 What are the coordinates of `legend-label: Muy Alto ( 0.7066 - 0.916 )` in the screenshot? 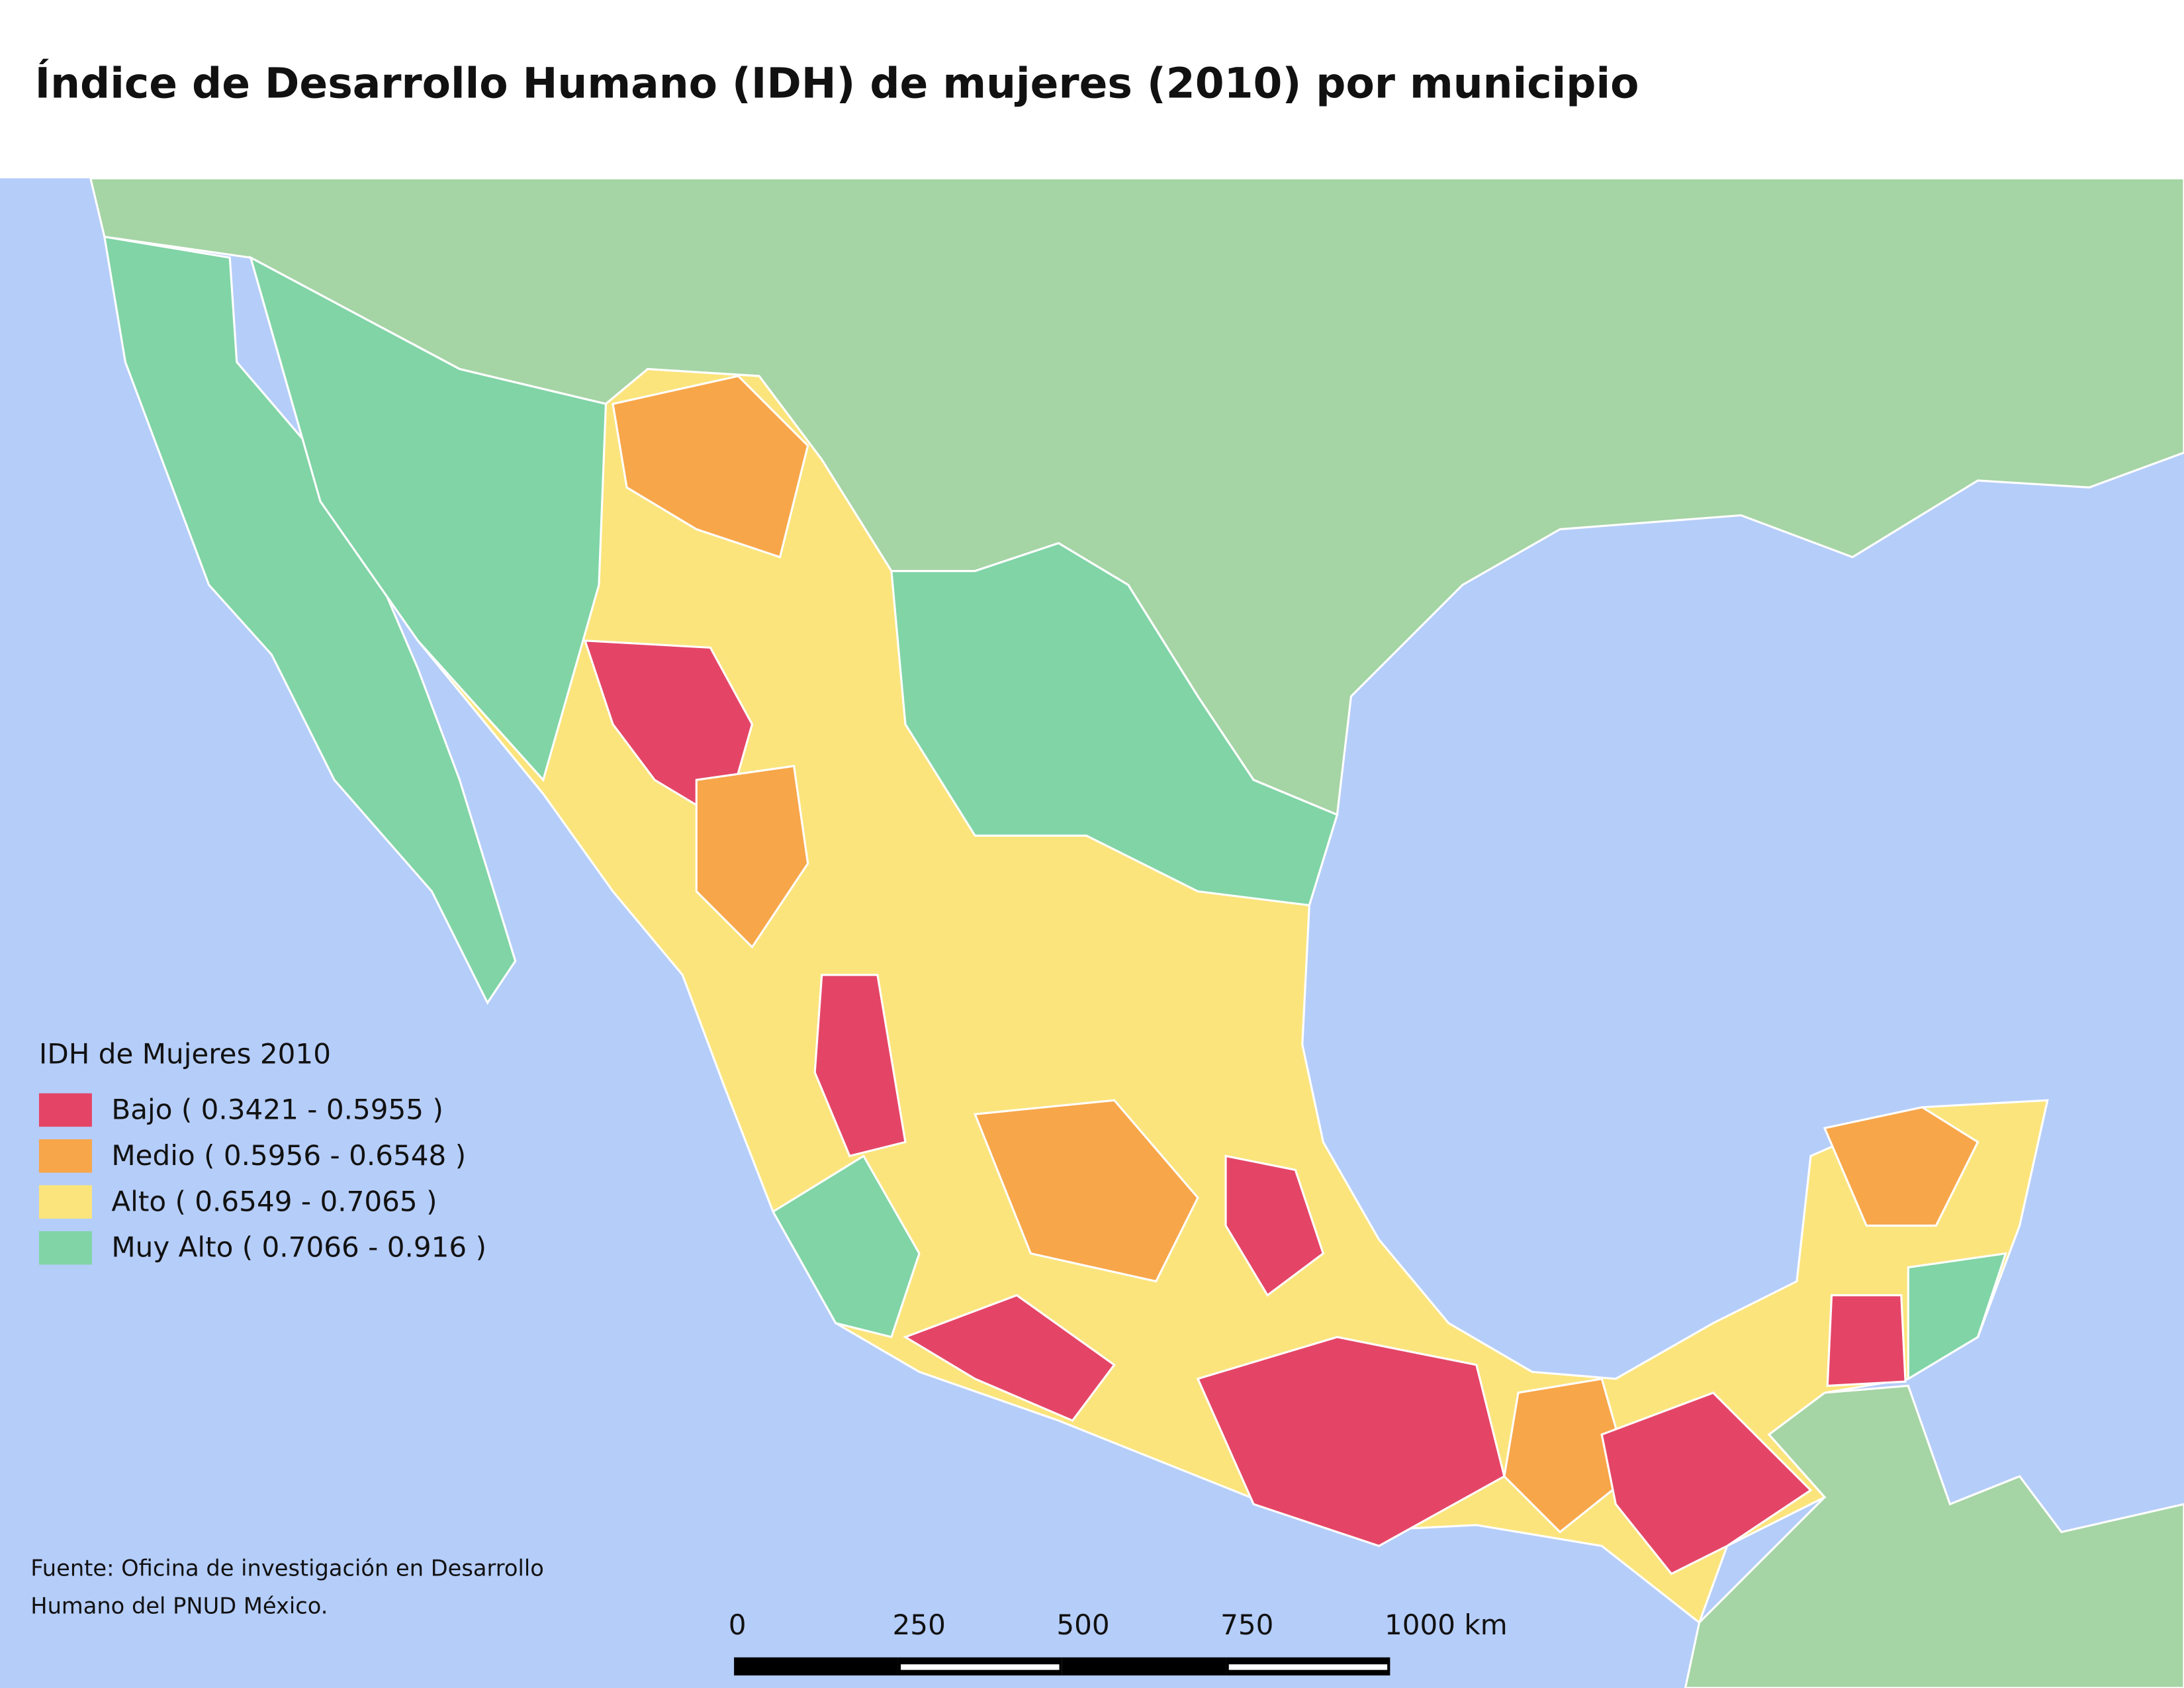 It's located at (299, 1247).